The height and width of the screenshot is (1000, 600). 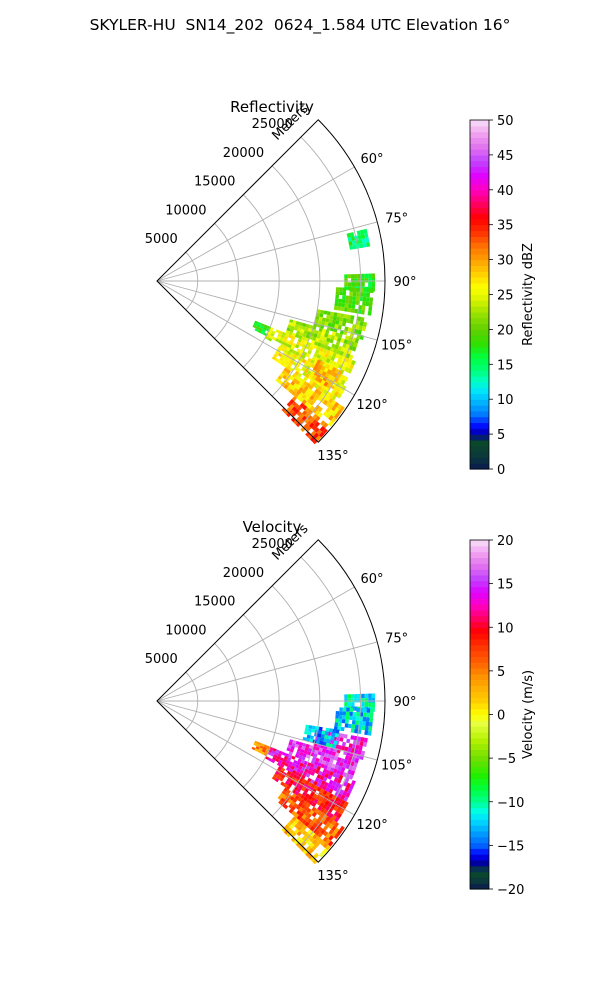 I want to click on range-tick-label: 20000, so click(x=243, y=153).